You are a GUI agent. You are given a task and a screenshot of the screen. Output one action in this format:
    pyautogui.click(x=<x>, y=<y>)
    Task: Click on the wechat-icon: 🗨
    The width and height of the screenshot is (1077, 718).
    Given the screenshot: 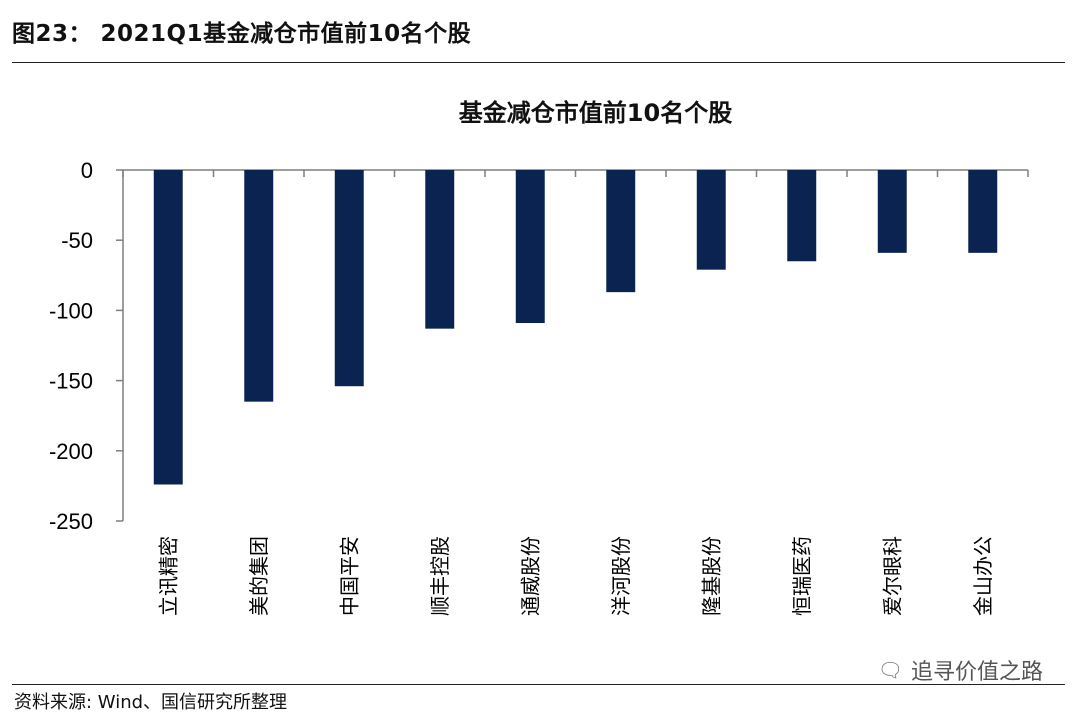 What is the action you would take?
    pyautogui.click(x=890, y=670)
    